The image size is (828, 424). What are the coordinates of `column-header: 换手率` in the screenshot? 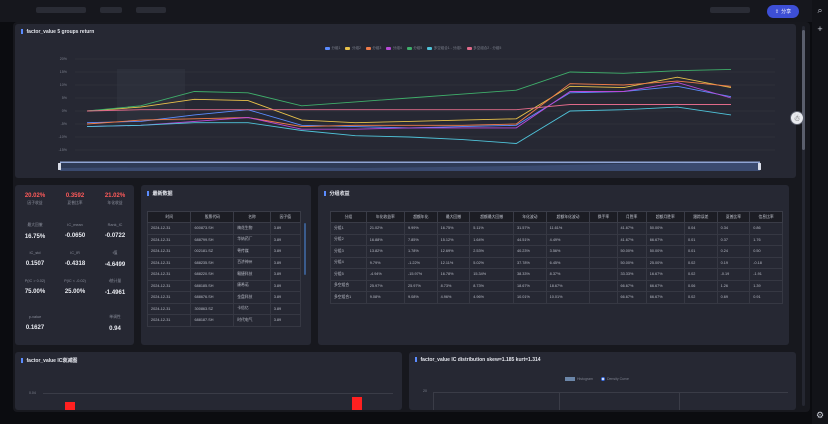 It's located at (603, 217).